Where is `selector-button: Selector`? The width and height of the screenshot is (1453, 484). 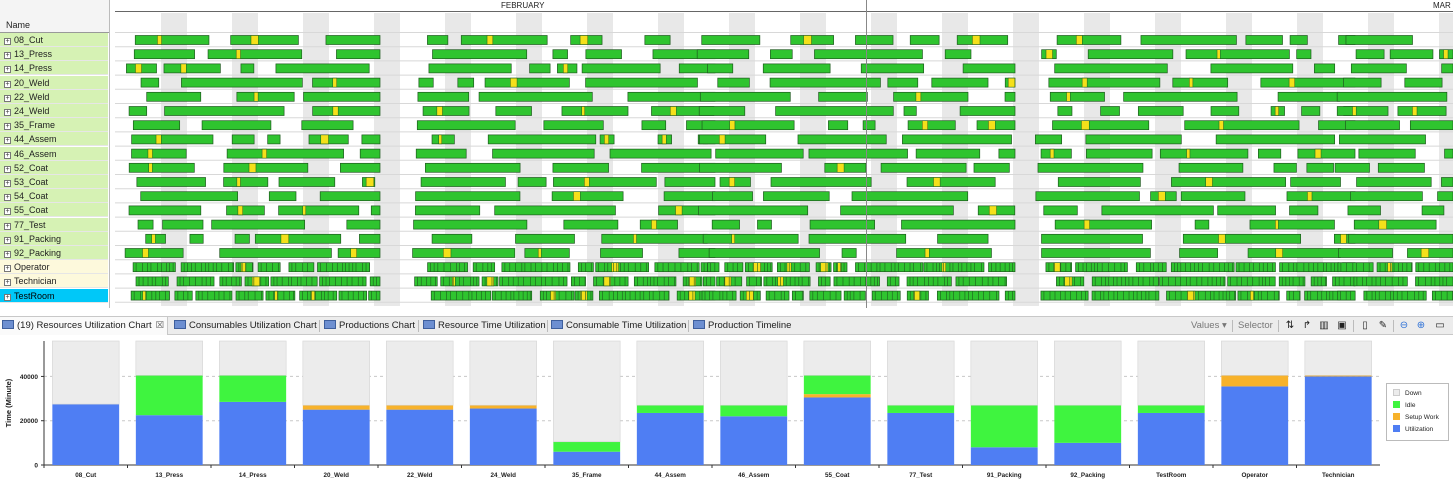
selector-button: Selector is located at coordinates (1255, 325).